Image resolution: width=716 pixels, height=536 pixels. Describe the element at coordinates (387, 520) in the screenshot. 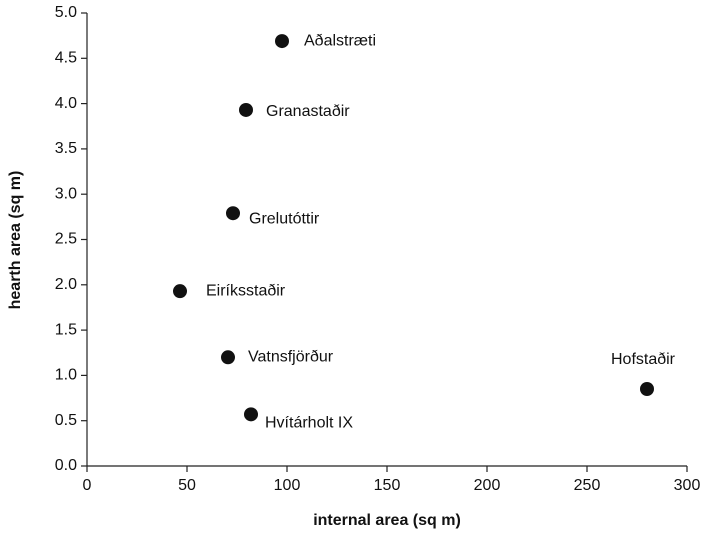

I see `x-axis-title: internal area (sq m)` at that location.